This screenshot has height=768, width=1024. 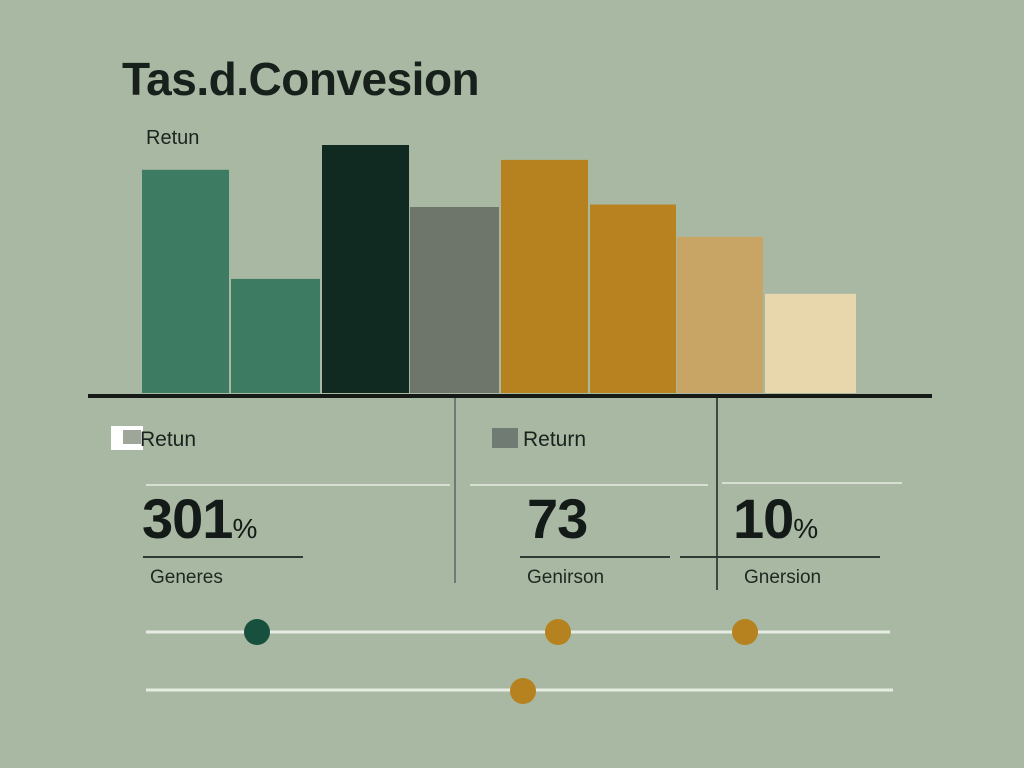 I want to click on chart-title: Tas.d.Convesion, so click(x=301, y=79).